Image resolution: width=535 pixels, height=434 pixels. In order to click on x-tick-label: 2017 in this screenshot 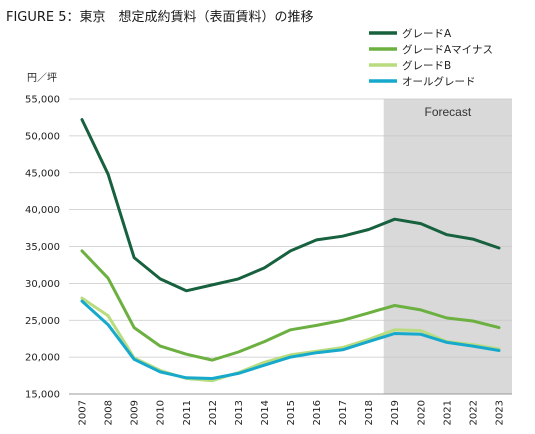, I will do `click(343, 412)`.